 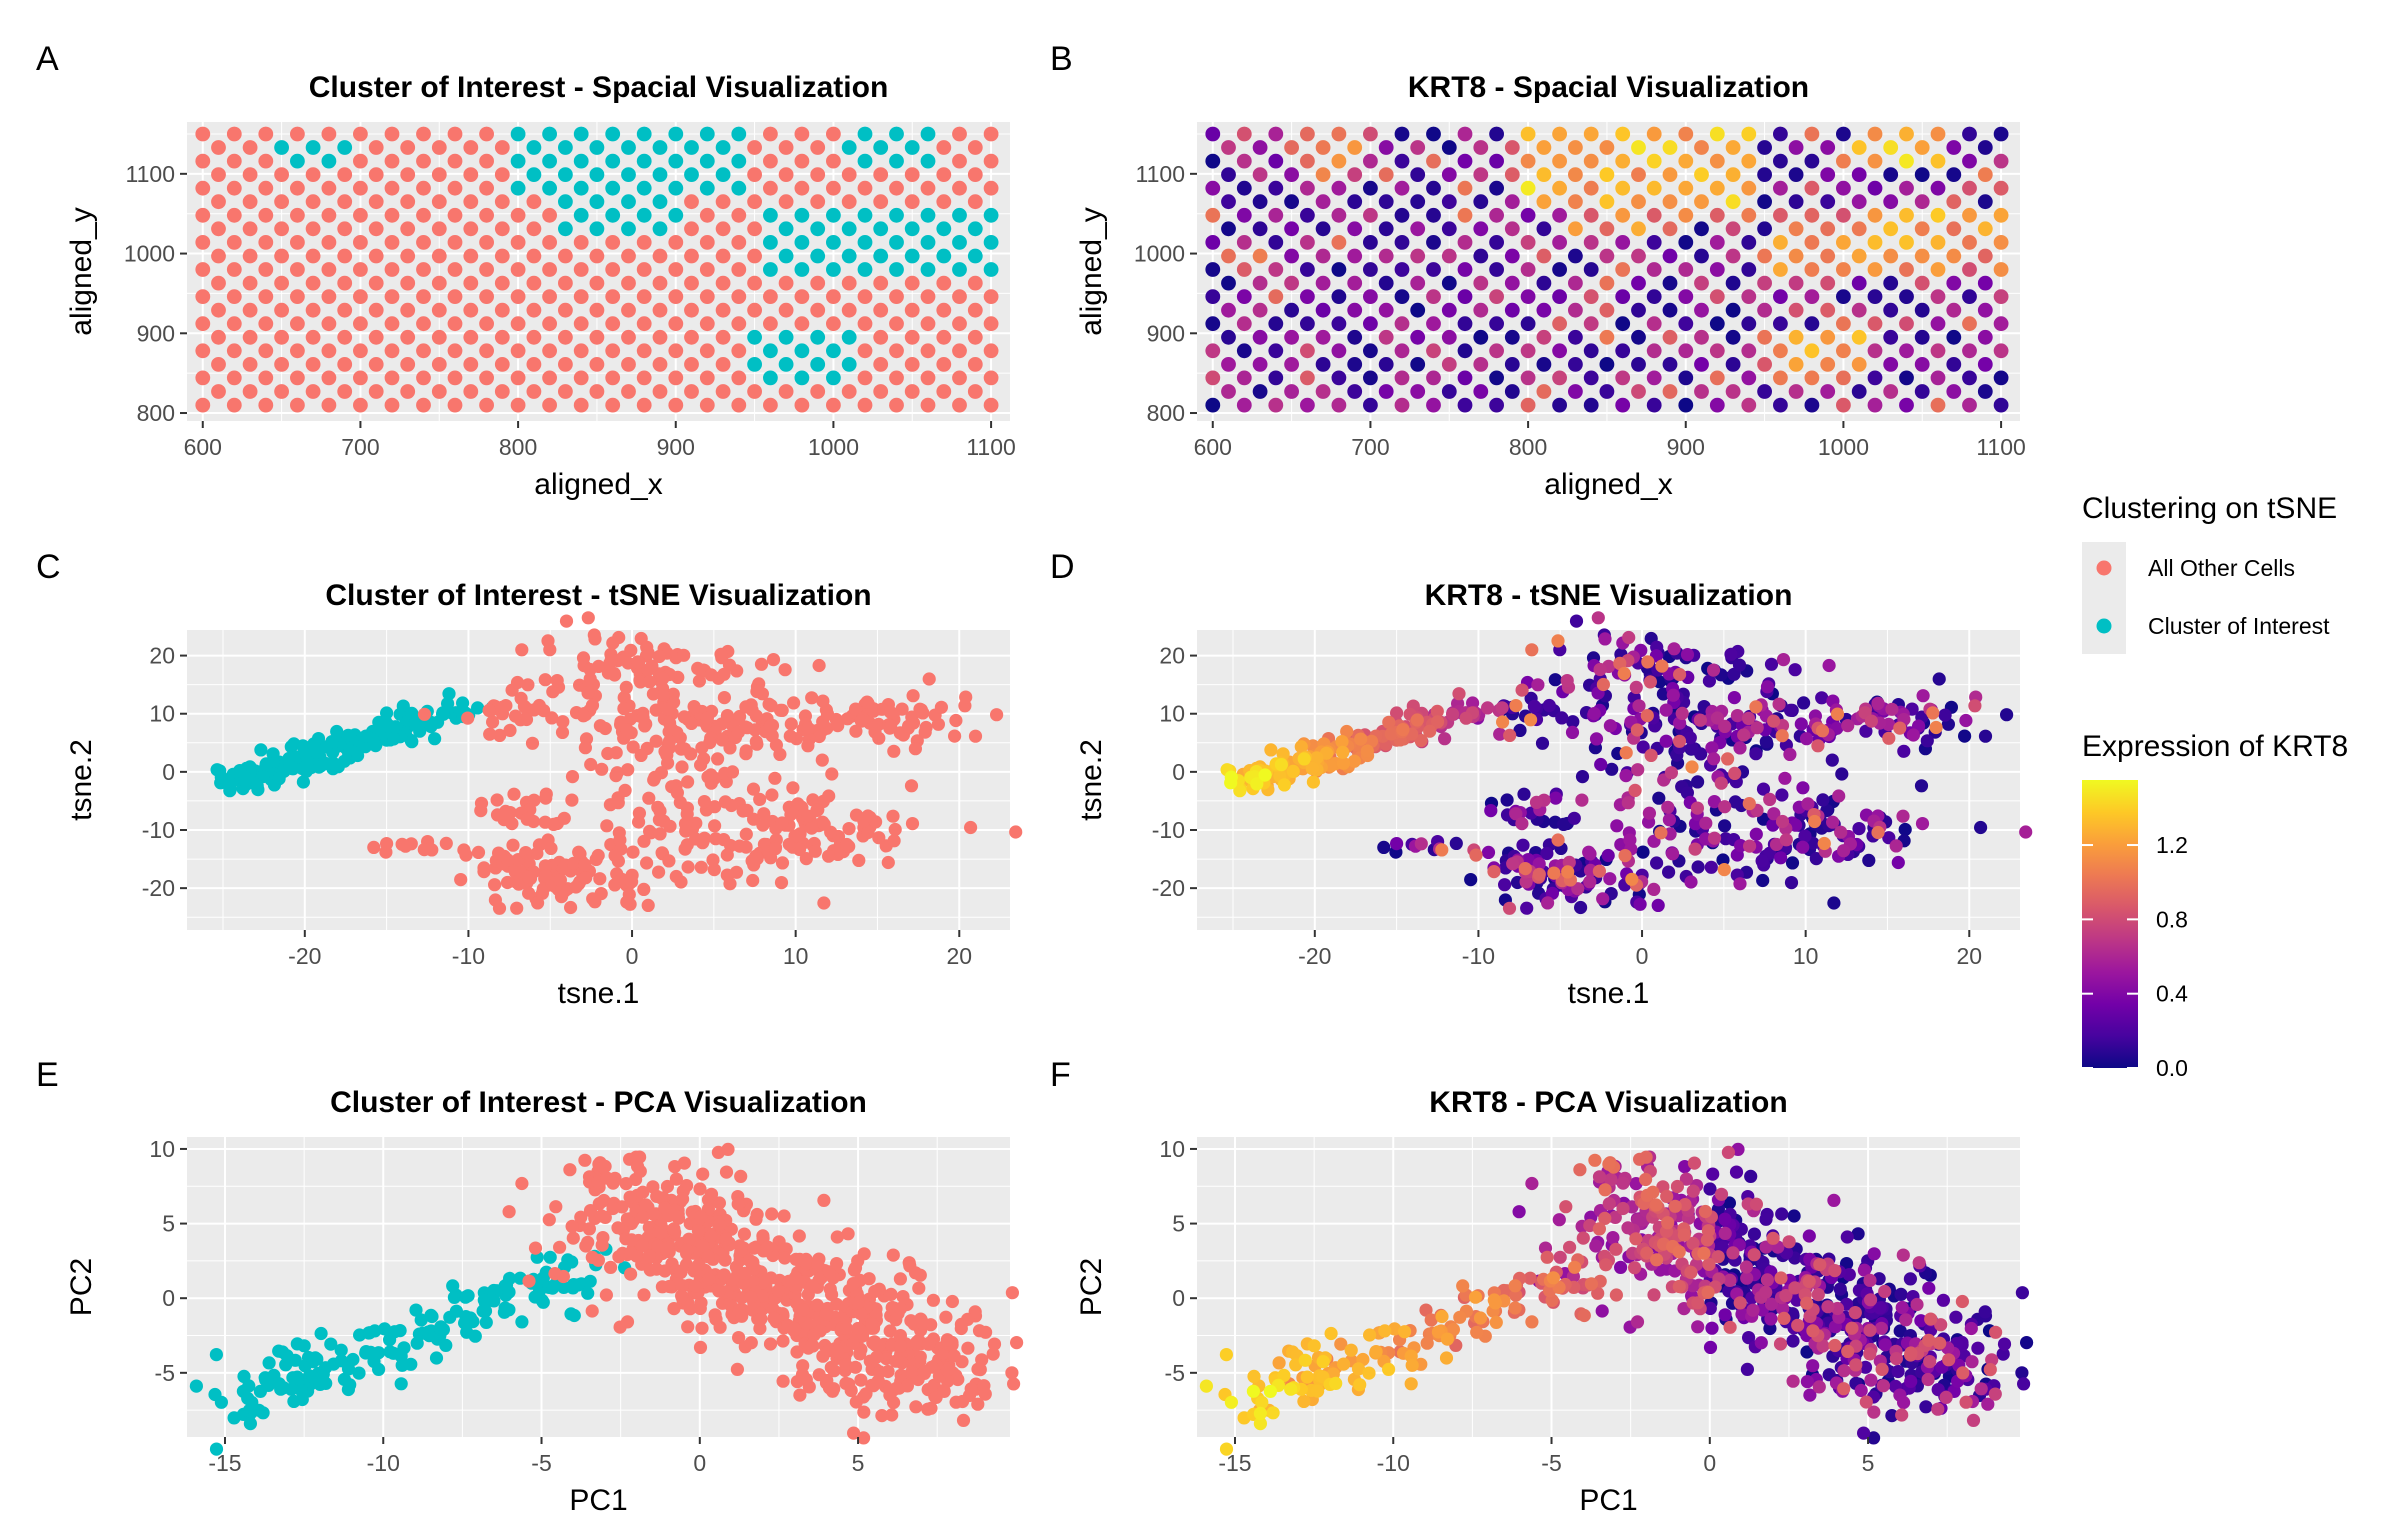 I want to click on panel-tag: A, so click(x=47, y=59).